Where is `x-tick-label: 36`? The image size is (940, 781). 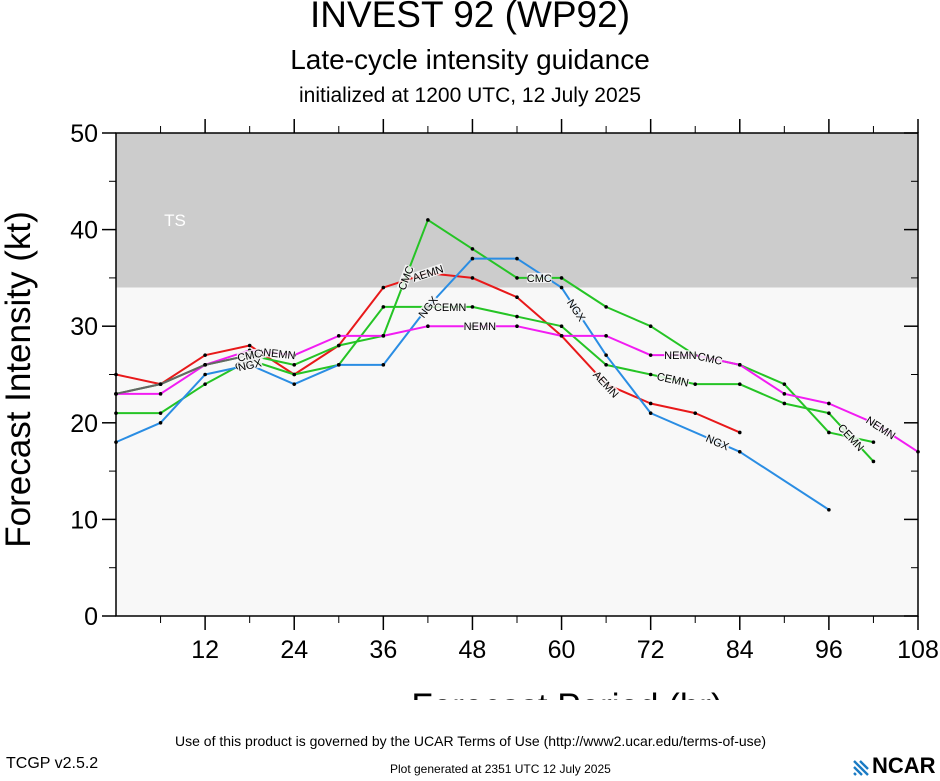
x-tick-label: 36 is located at coordinates (383, 650).